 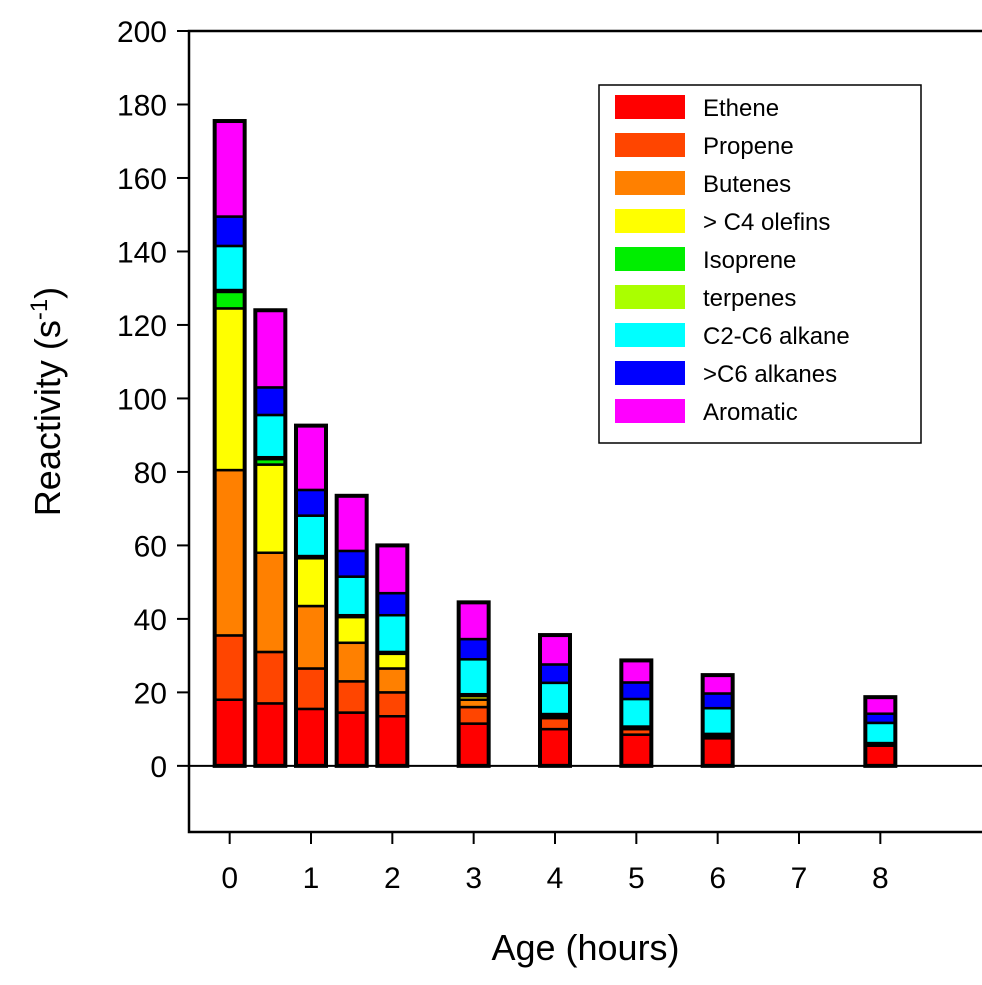 What do you see at coordinates (585, 947) in the screenshot?
I see `x-axis-title: Age (hours)` at bounding box center [585, 947].